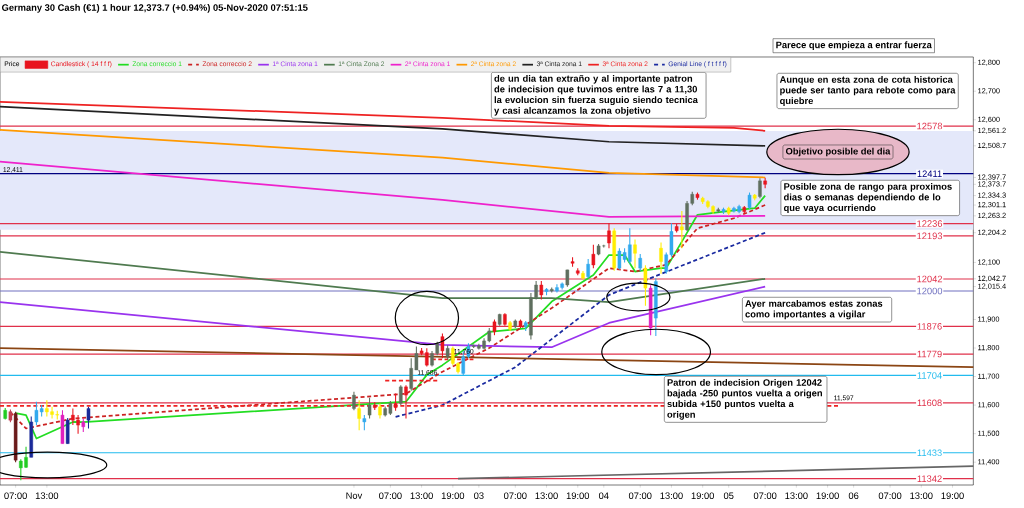  I want to click on text: Parece que empieza a entrar fuerza, so click(854, 46).